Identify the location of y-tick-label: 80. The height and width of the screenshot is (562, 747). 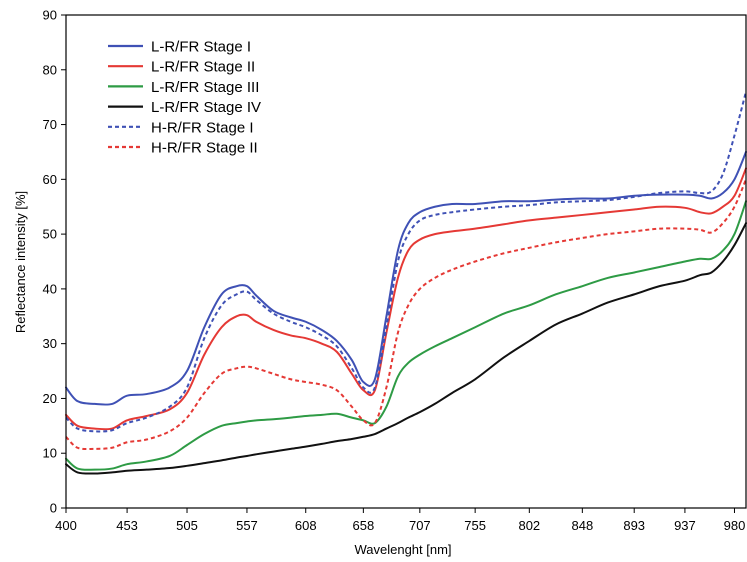
(50, 69).